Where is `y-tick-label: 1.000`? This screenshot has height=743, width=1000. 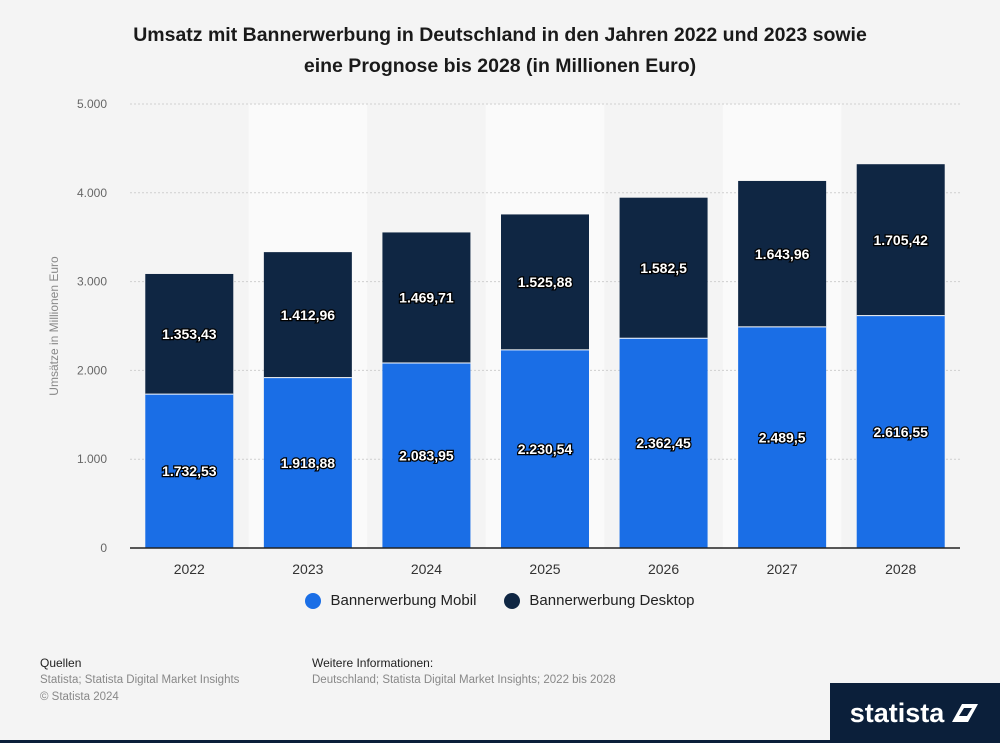
y-tick-label: 1.000 is located at coordinates (92, 459).